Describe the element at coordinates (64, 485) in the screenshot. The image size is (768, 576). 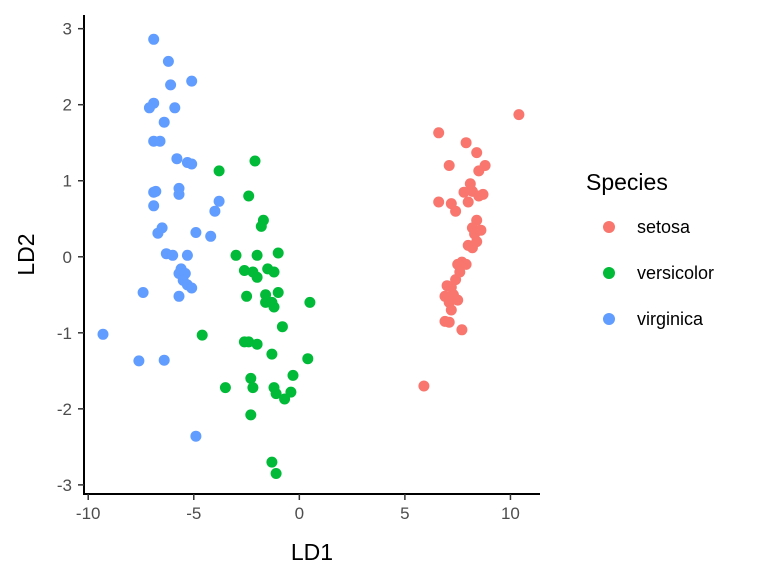
I see `y-tick-label: -3` at that location.